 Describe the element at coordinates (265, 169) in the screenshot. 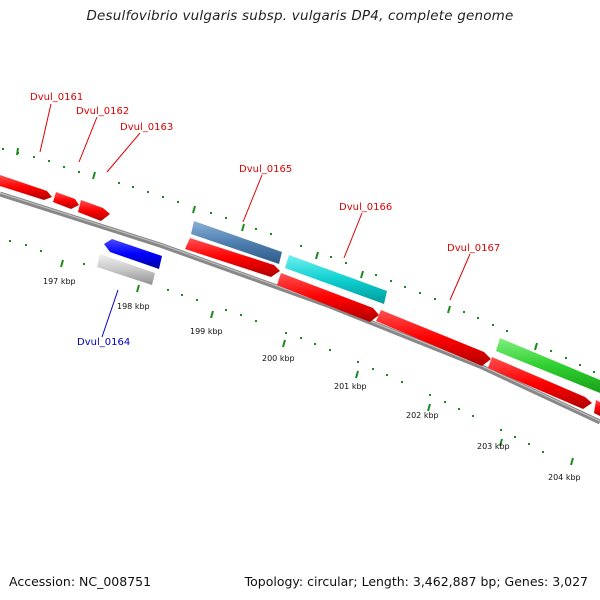

I see `gene-label-dvul-0165: Dvul_0165` at that location.